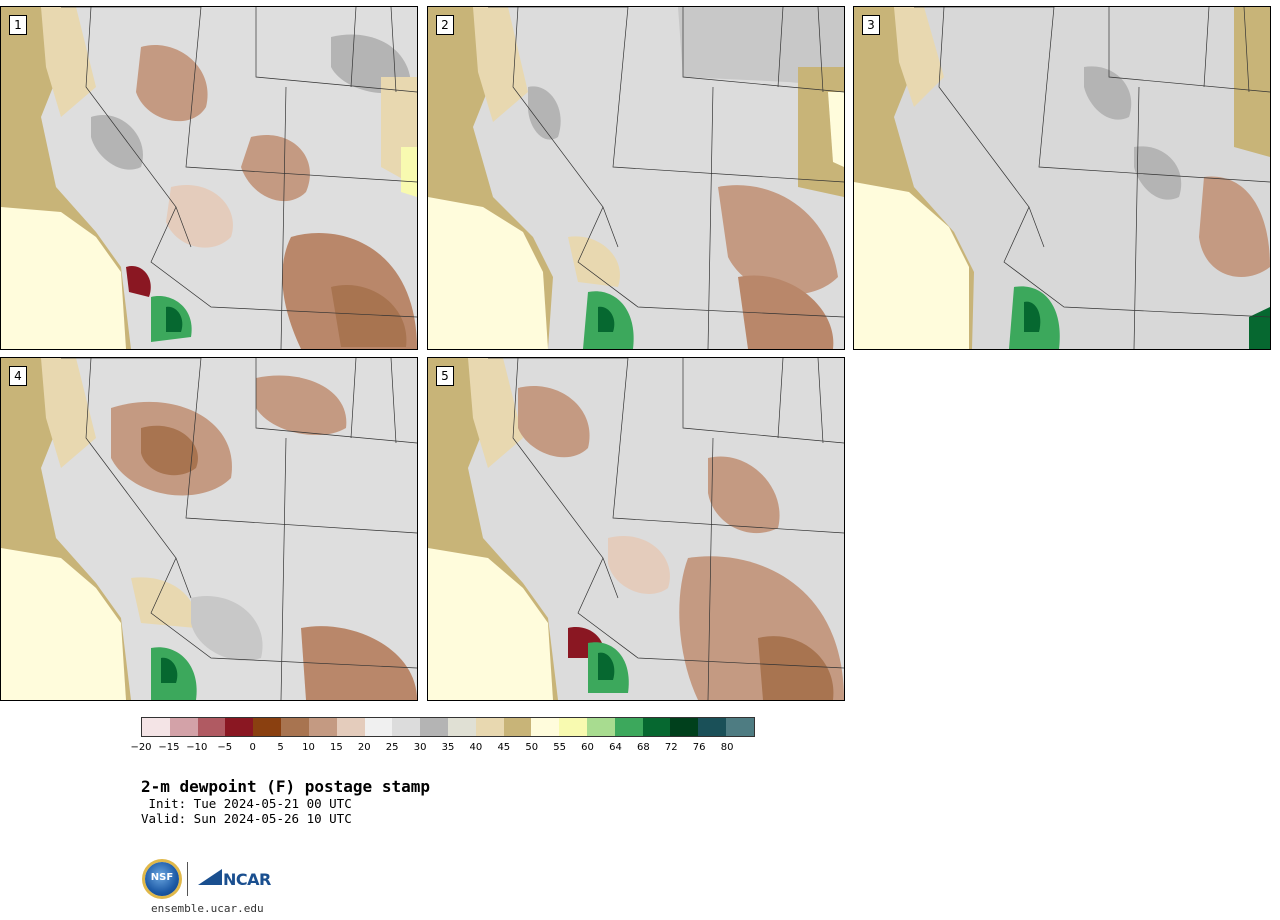 The height and width of the screenshot is (920, 1280). What do you see at coordinates (871, 25) in the screenshot?
I see `panel-number: 3` at bounding box center [871, 25].